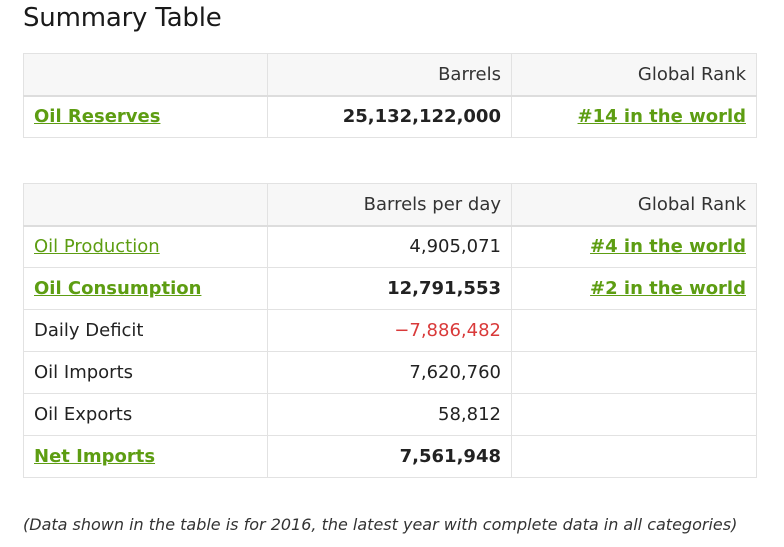 The height and width of the screenshot is (547, 784). What do you see at coordinates (634, 414) in the screenshot?
I see `oil-exports-rank` at bounding box center [634, 414].